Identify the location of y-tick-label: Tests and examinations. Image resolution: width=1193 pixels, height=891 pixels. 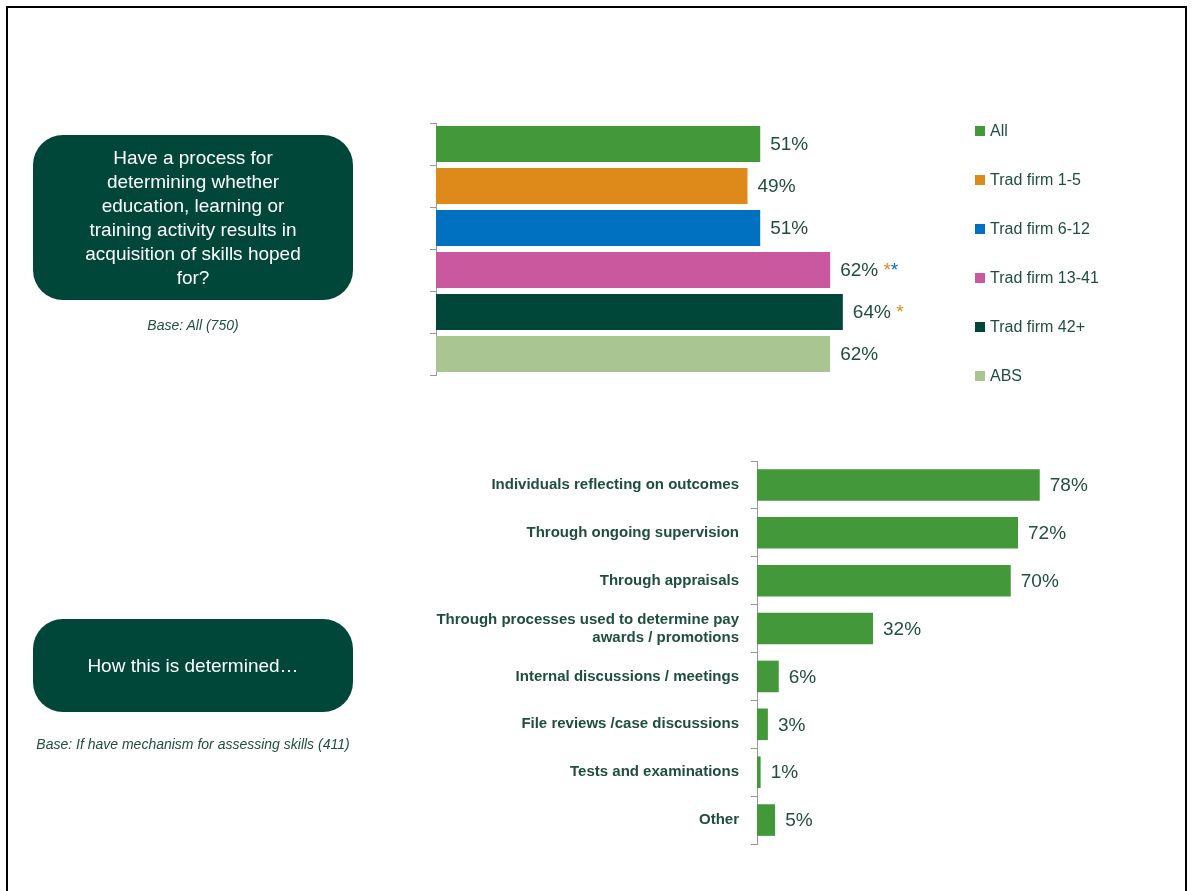
(654, 771).